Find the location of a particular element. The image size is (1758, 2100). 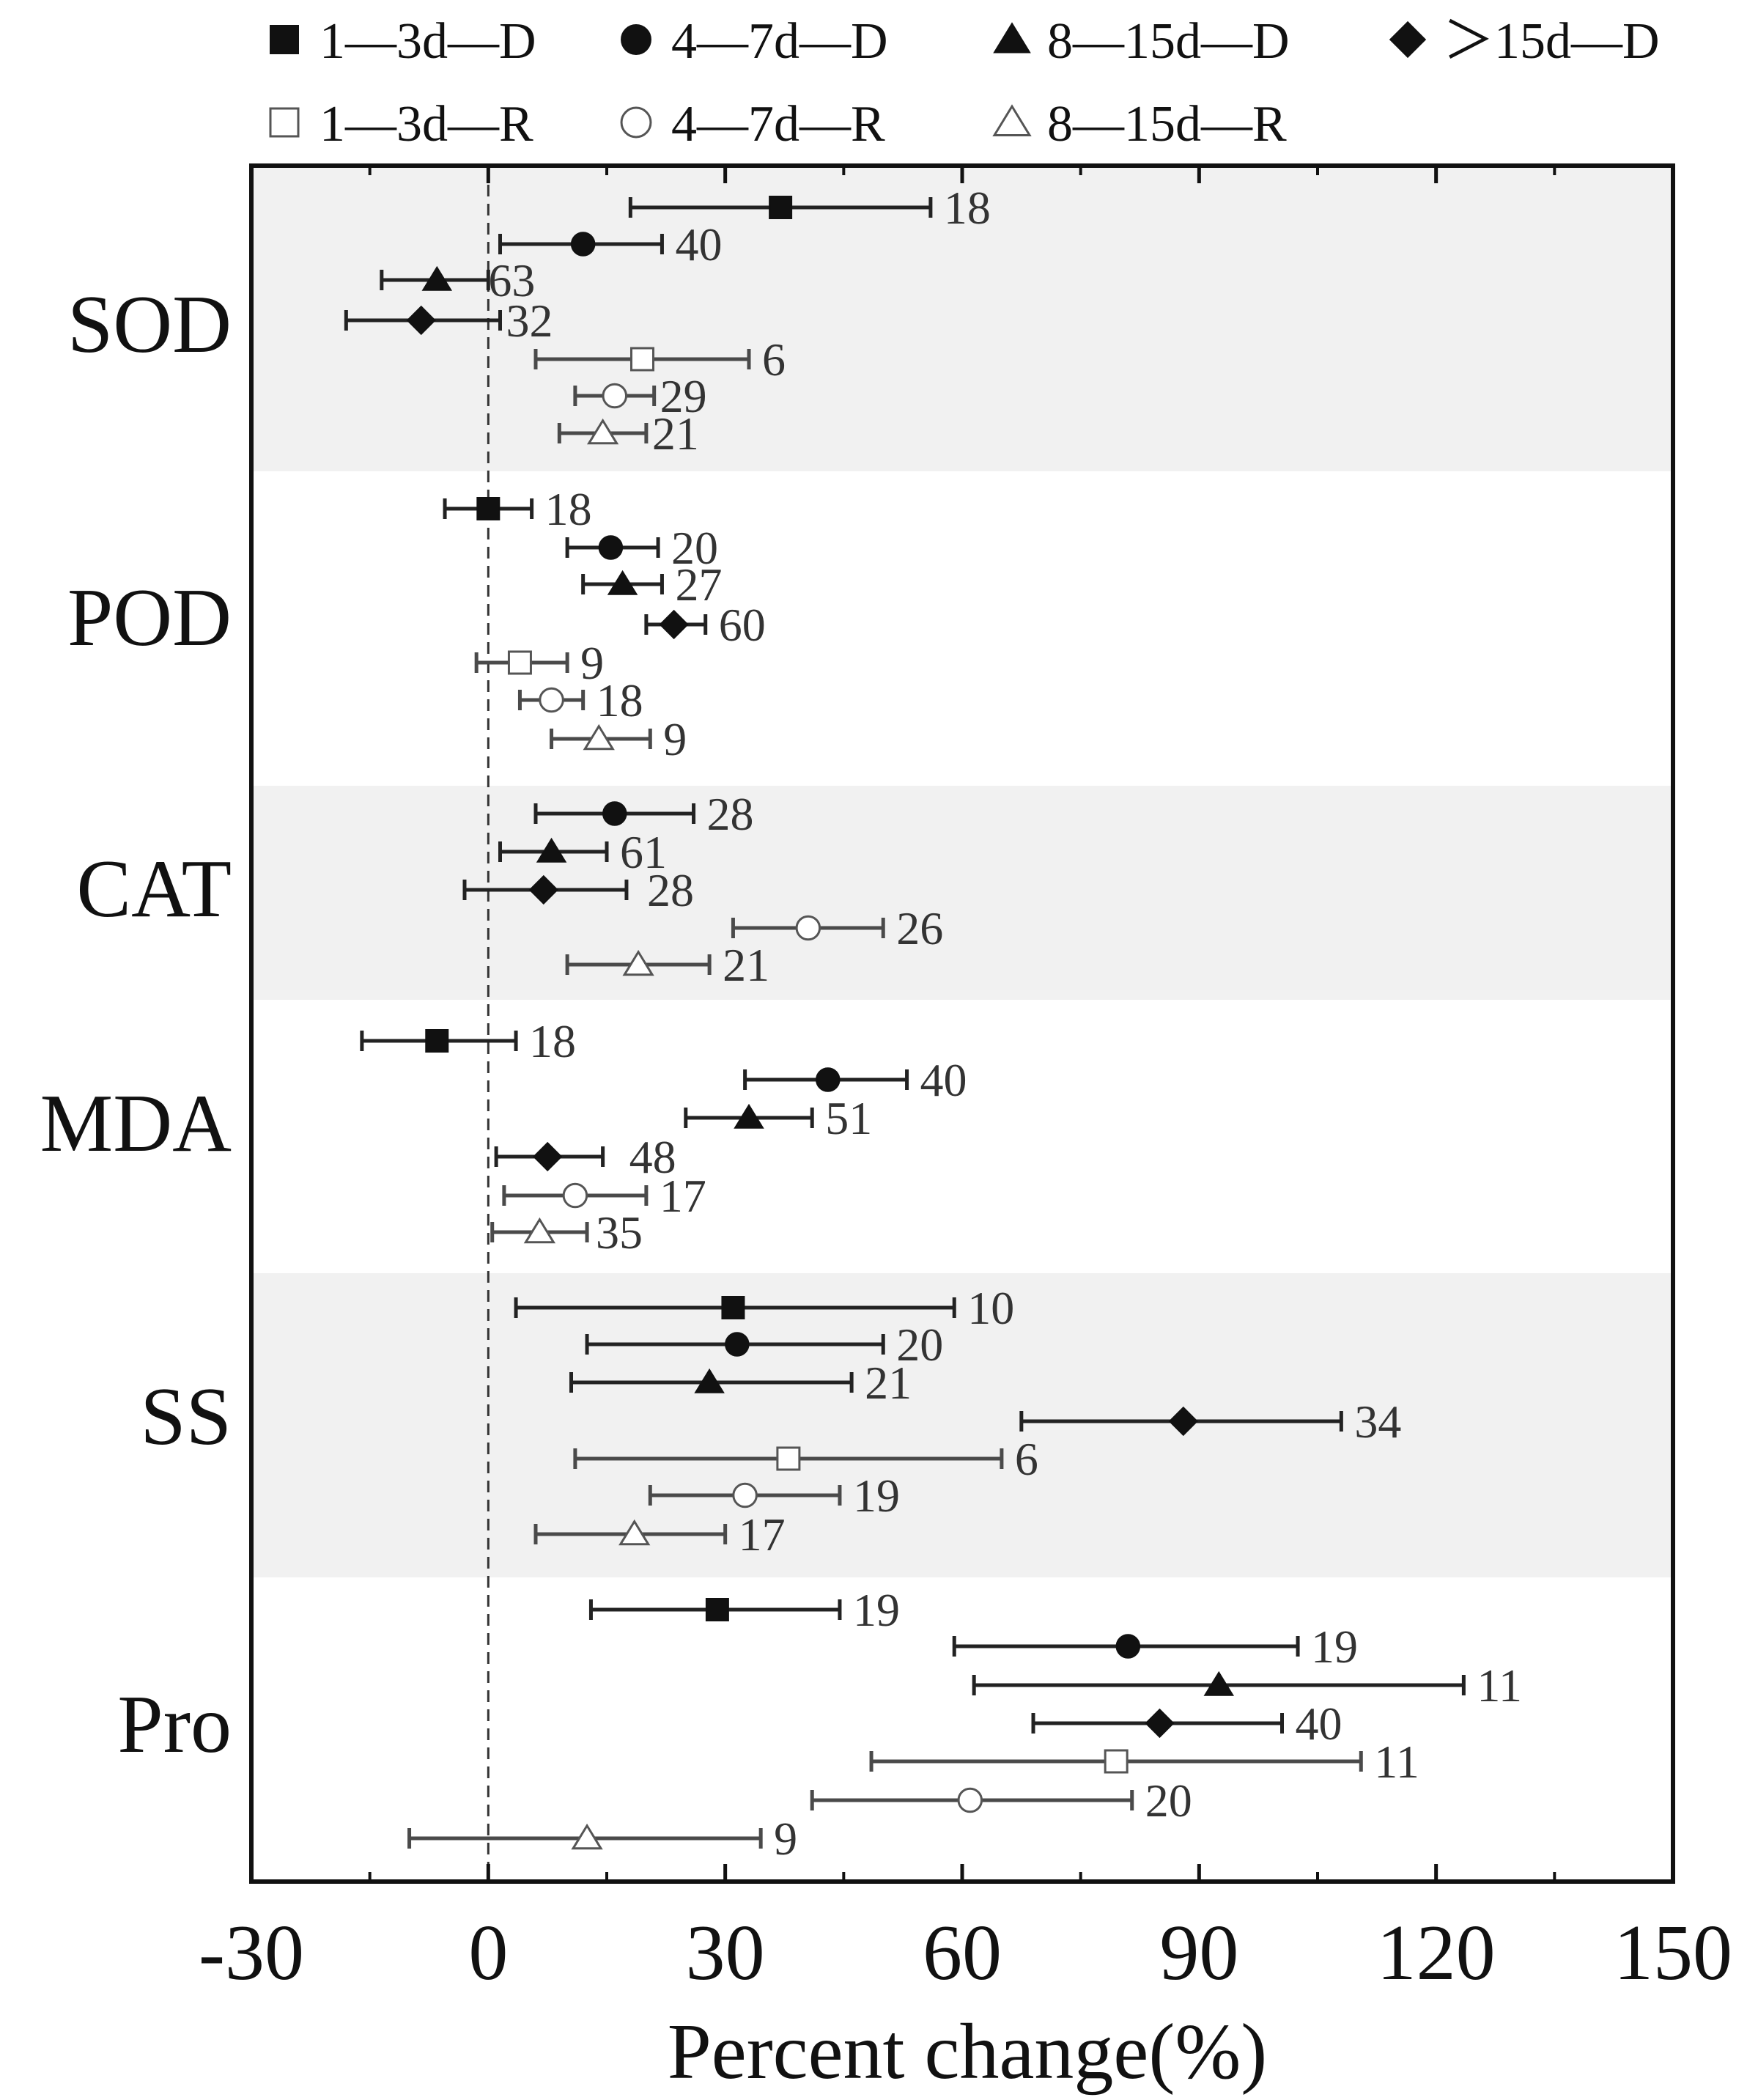

legend-item: 8—15d—R is located at coordinates (1139, 124).